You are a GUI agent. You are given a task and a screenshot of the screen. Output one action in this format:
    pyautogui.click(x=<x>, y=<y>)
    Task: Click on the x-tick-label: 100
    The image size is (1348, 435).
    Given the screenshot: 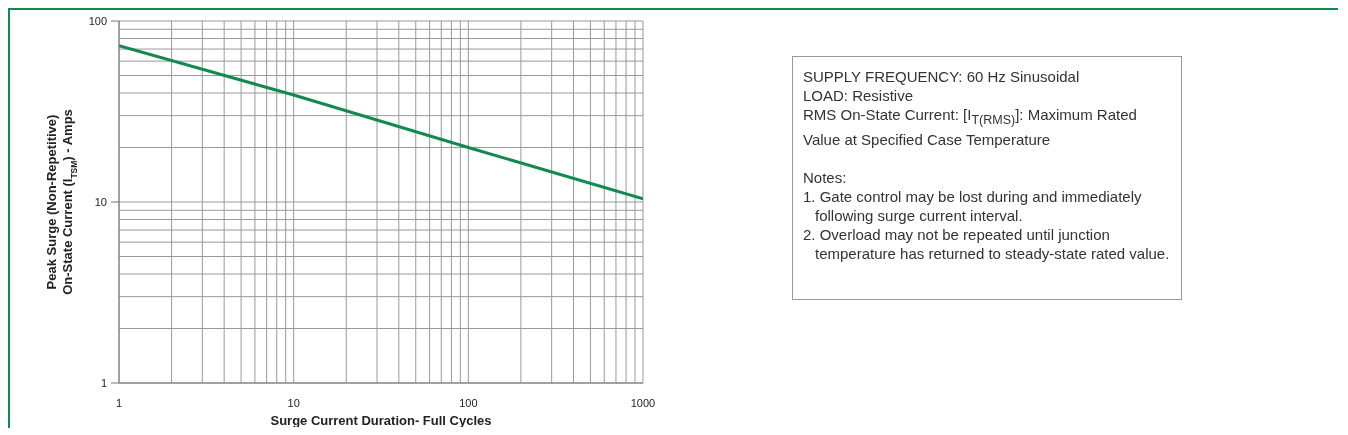 What is the action you would take?
    pyautogui.click(x=468, y=403)
    